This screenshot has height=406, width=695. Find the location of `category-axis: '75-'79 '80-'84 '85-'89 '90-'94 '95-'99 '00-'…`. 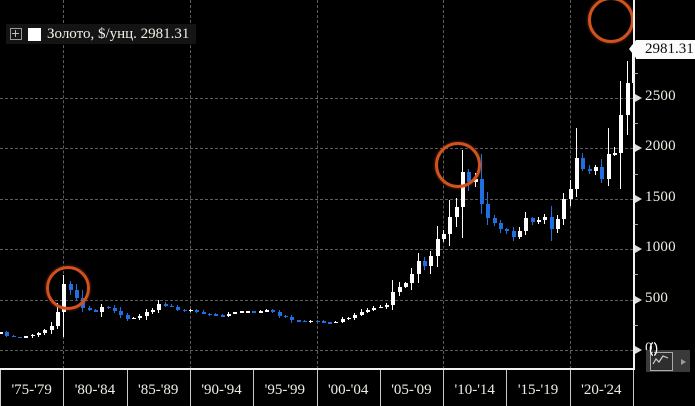

category-axis: '75-'79 '80-'84 '85-'89 '90-'94 '95-'99 '00-'… is located at coordinates (347, 388).